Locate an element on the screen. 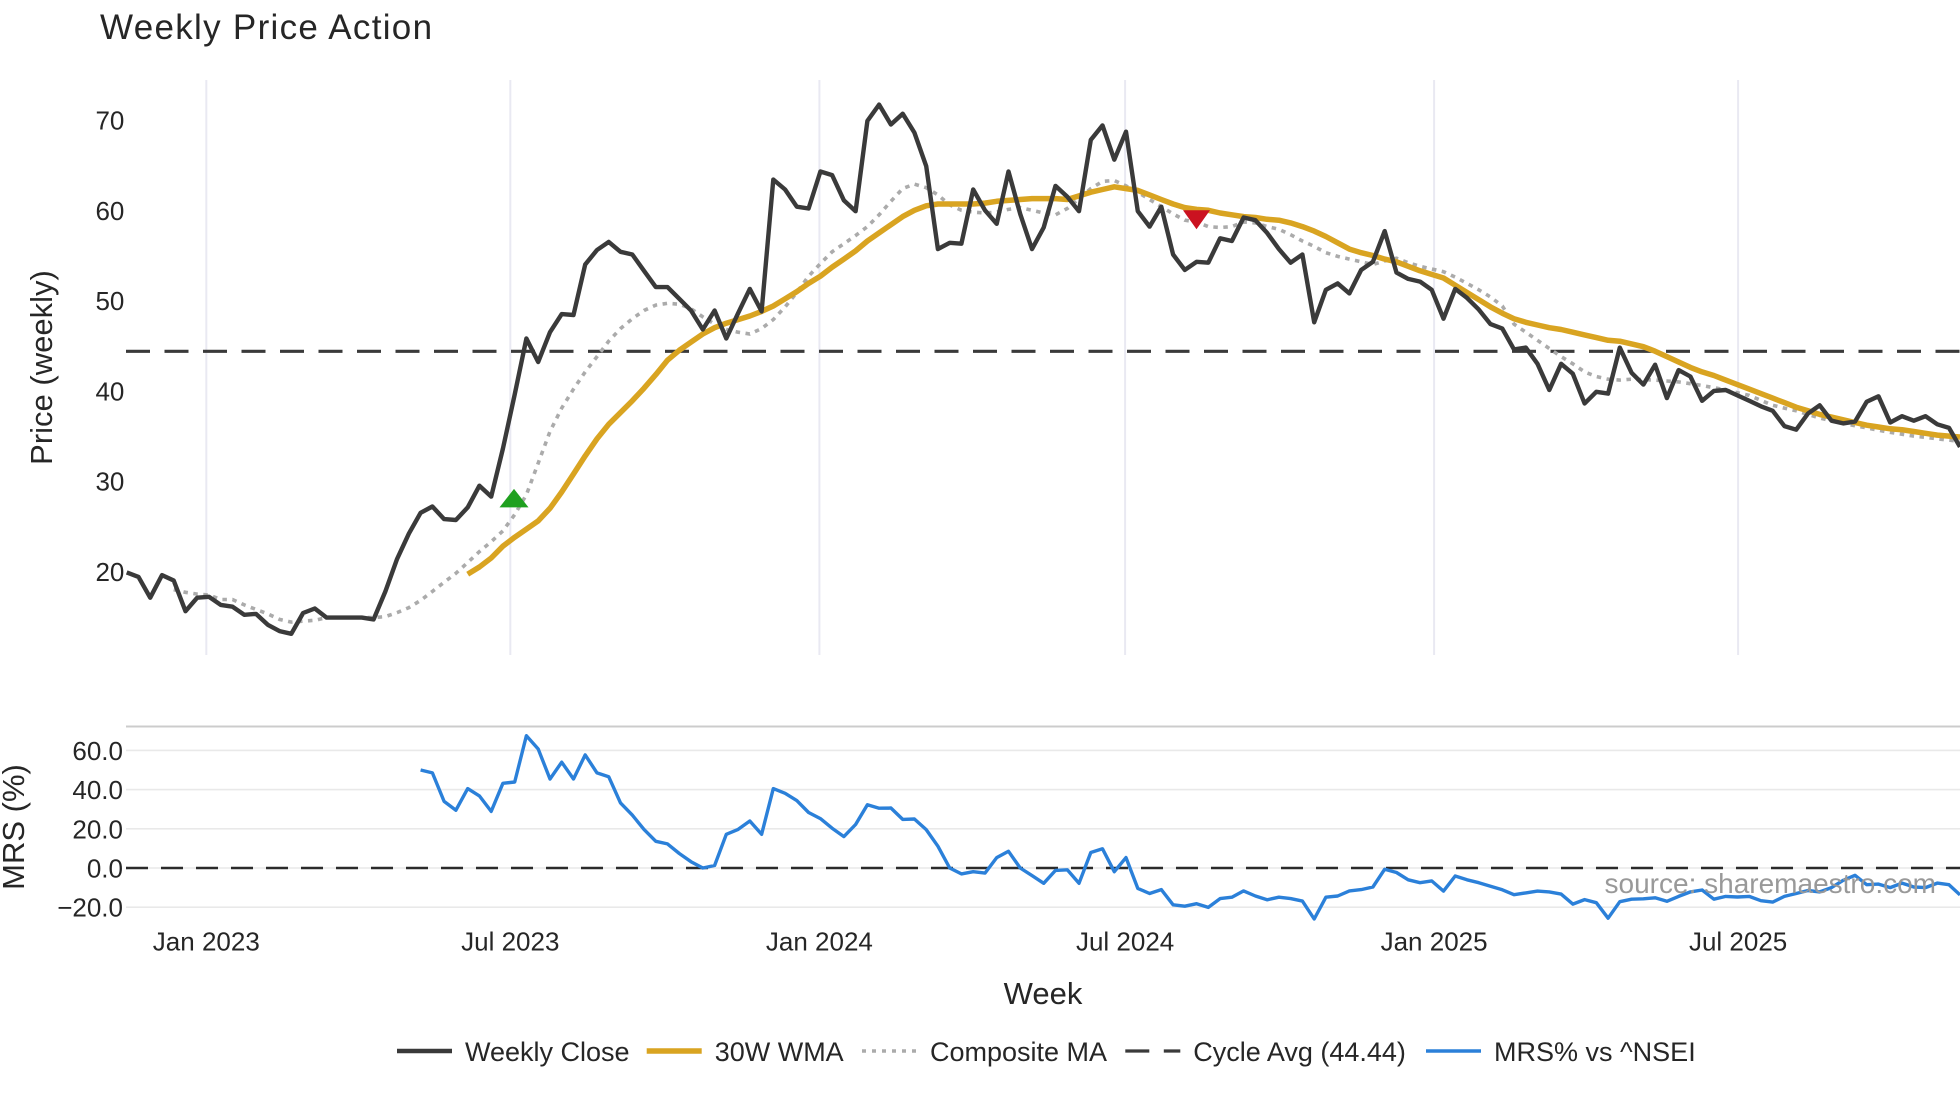 The height and width of the screenshot is (1102, 1960). svg-text: Jan 2024 is located at coordinates (819, 942).